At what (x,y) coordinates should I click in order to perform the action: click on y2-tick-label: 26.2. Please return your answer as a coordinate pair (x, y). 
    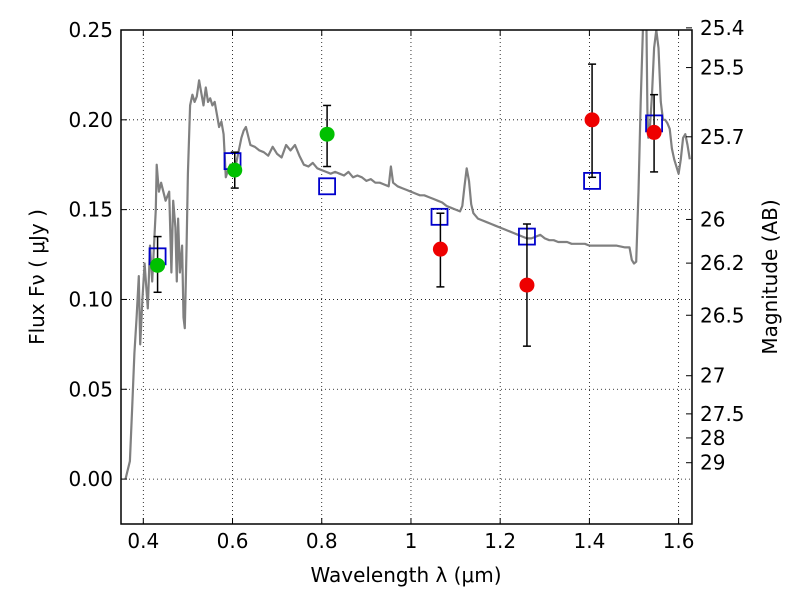
    Looking at the image, I should click on (722, 263).